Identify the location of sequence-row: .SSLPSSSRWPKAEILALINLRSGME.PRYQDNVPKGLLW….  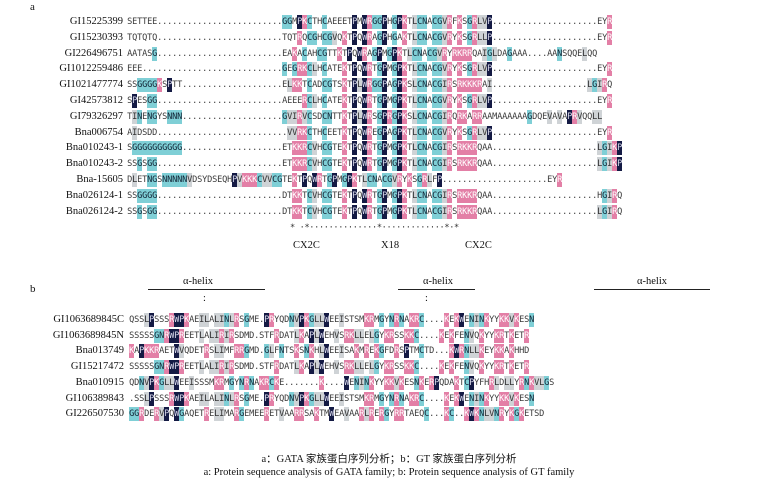
(331, 398).